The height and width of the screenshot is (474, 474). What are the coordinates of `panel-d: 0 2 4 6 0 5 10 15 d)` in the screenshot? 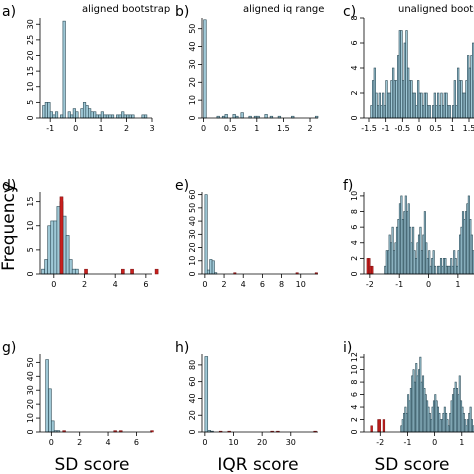 It's located at (80, 233).